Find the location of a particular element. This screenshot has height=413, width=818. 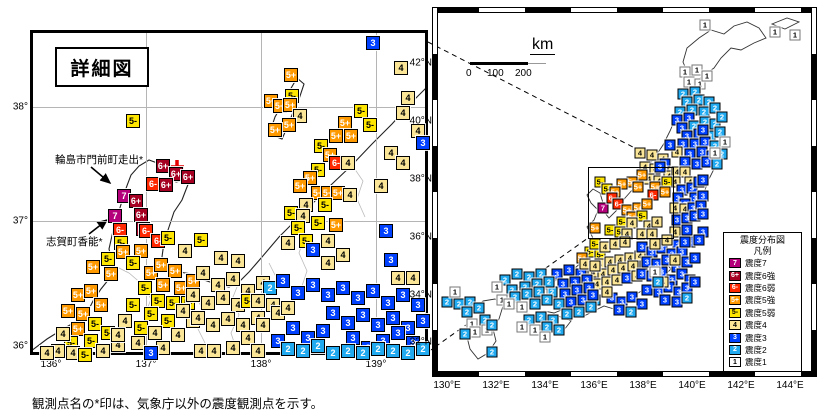

scale-bar-extension is located at coordinates (537, 63).